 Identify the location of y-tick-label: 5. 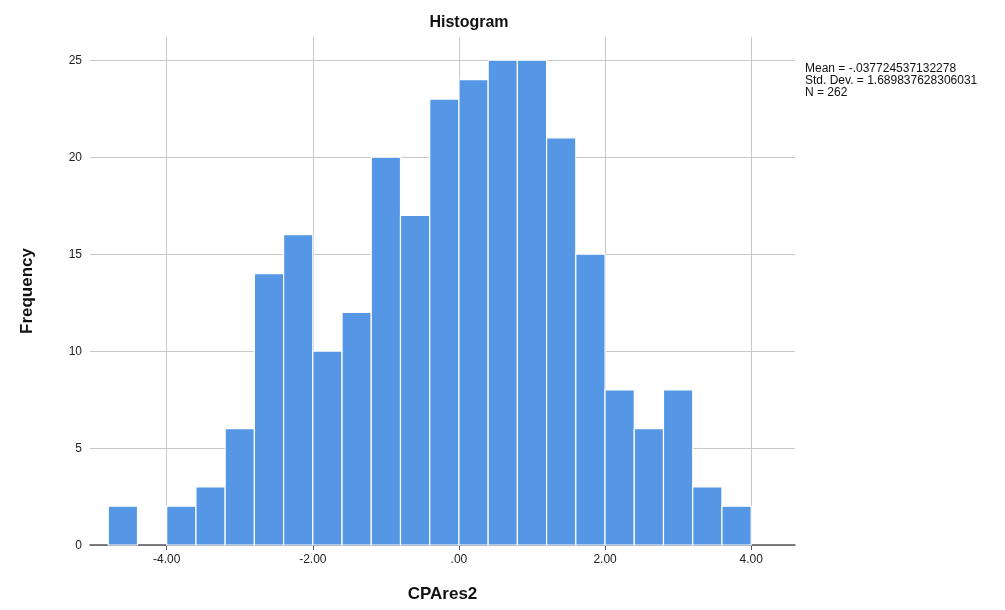
(79, 448).